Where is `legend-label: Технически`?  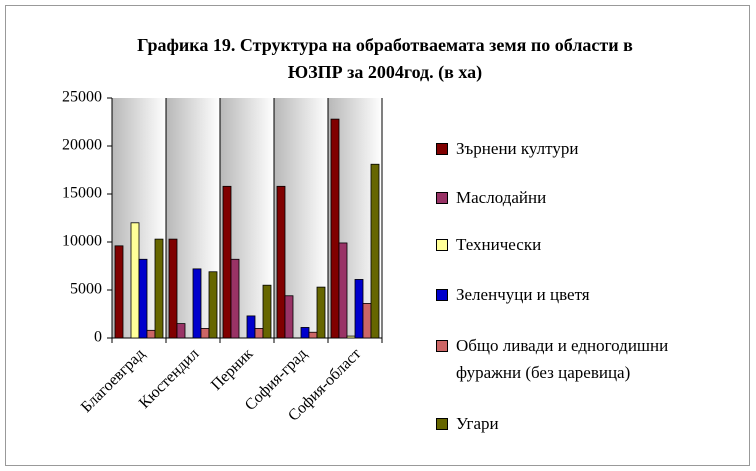 legend-label: Технически is located at coordinates (499, 244).